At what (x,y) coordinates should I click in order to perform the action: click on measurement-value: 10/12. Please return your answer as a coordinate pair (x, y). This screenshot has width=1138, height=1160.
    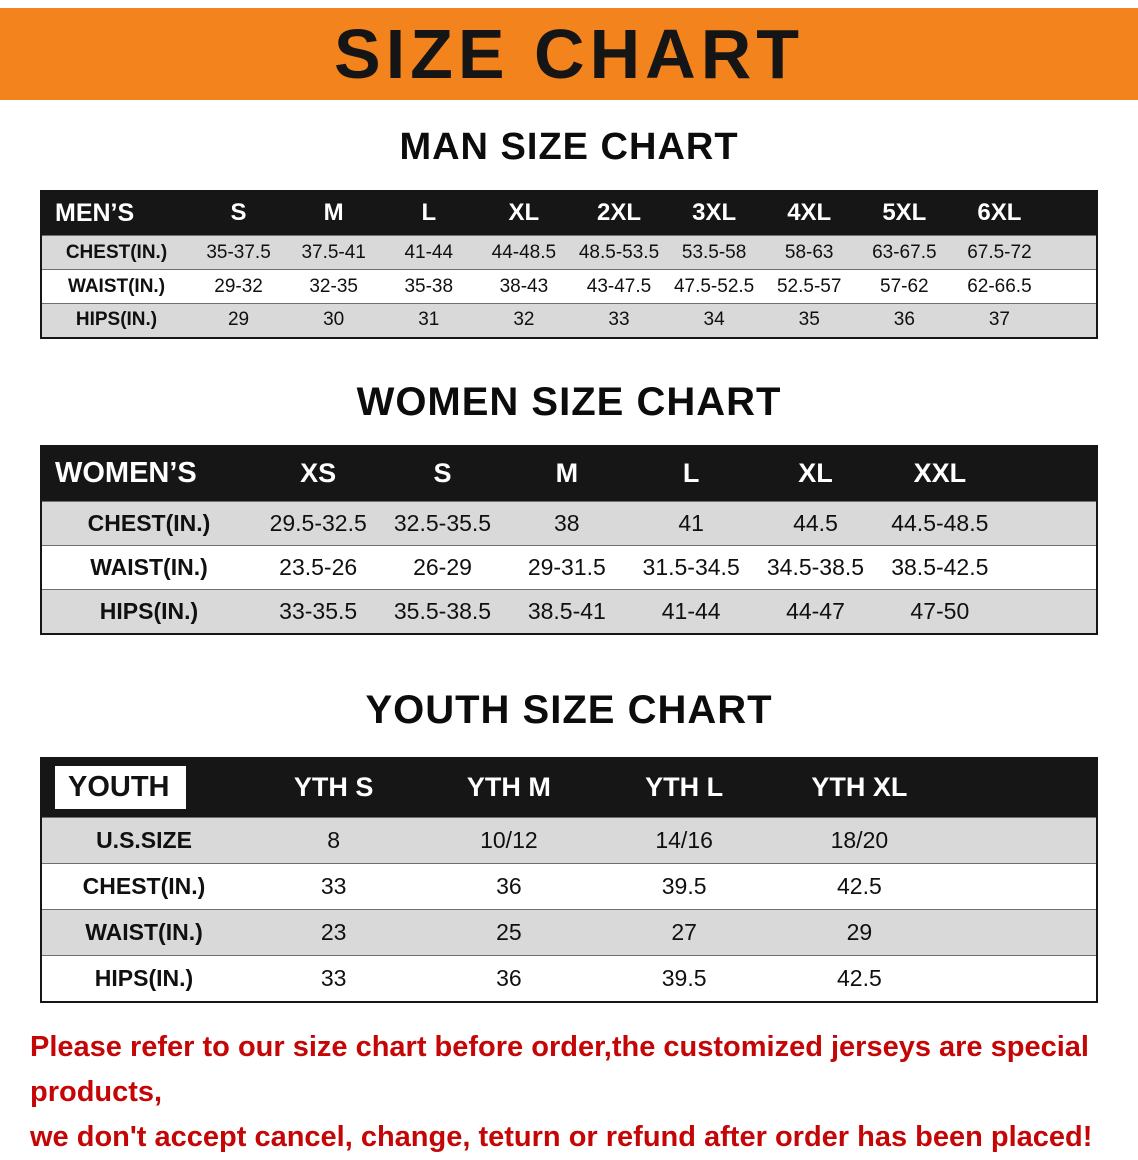
    Looking at the image, I should click on (509, 840).